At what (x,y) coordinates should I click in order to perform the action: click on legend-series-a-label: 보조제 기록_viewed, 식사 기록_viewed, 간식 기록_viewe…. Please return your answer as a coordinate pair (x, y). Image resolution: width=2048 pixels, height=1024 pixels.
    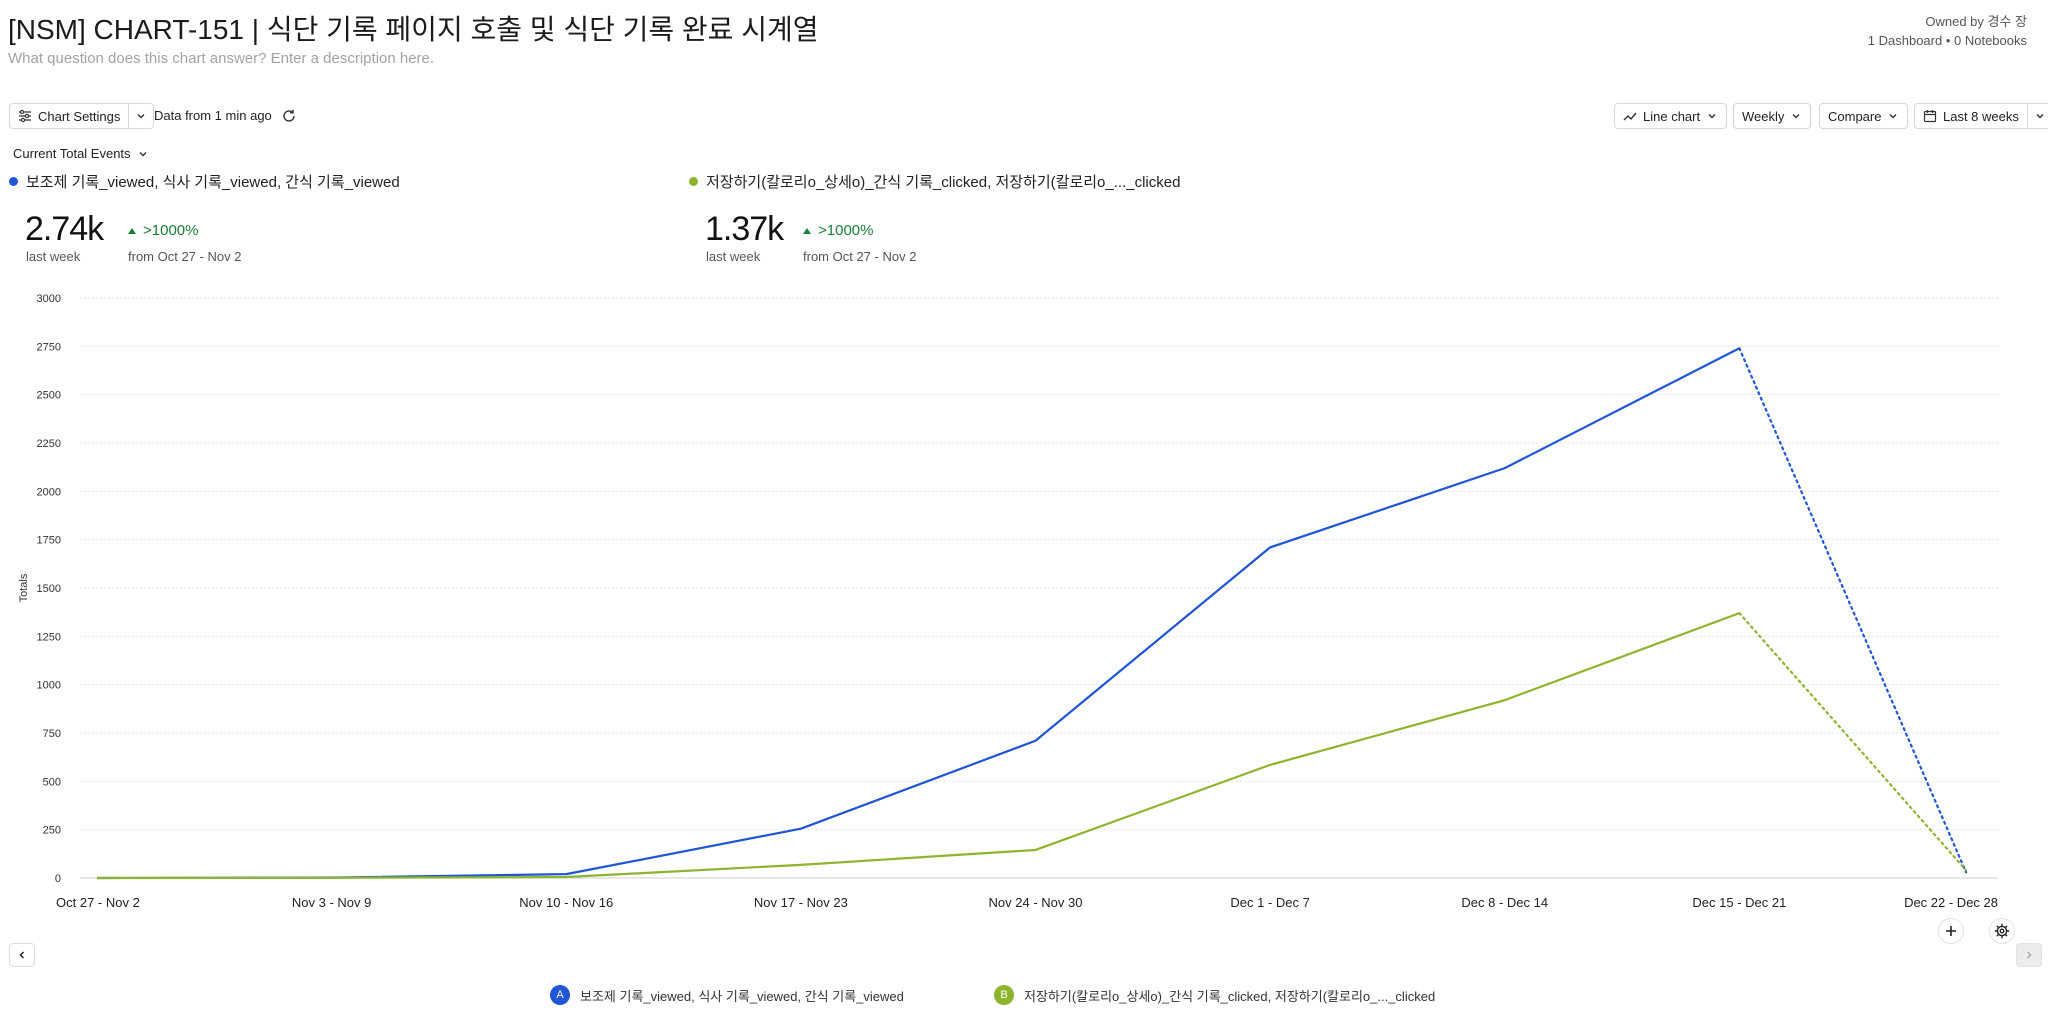
    Looking at the image, I should click on (213, 182).